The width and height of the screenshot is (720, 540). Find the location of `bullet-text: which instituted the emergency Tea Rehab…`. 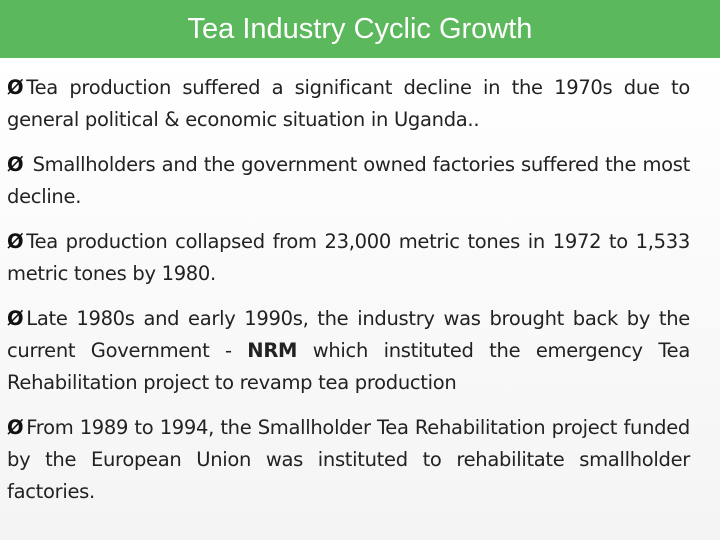

bullet-text: which instituted the emergency Tea Rehab… is located at coordinates (348, 366).